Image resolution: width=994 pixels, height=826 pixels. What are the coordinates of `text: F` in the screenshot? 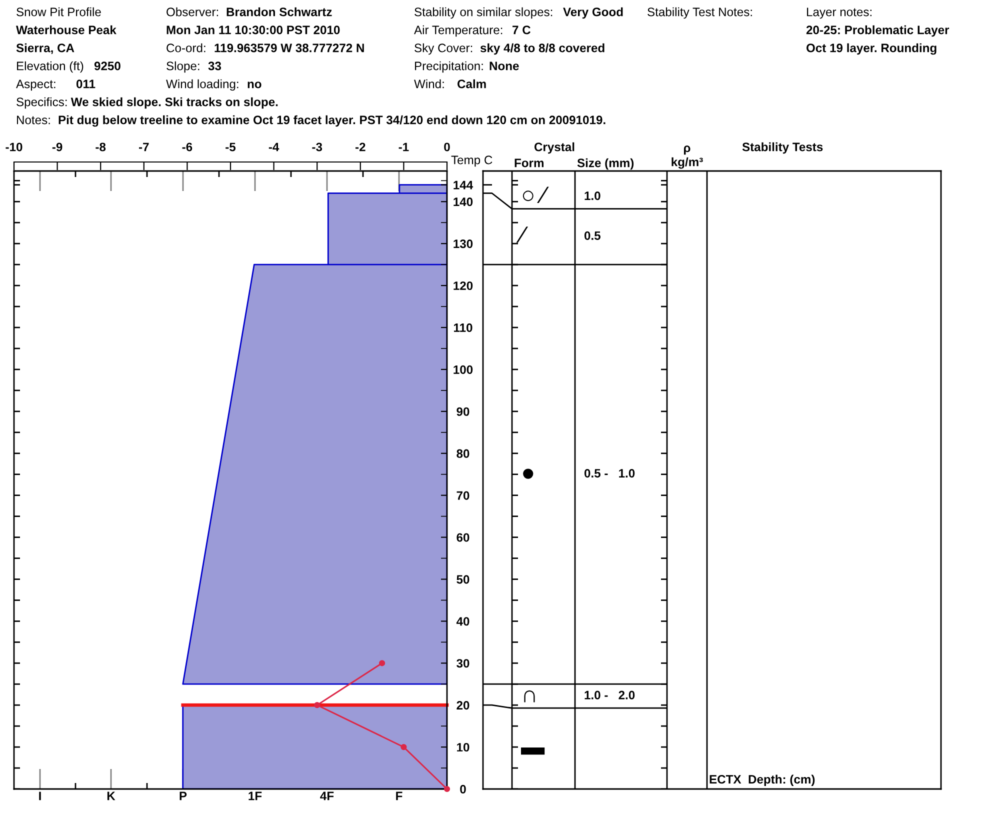 It's located at (399, 796).